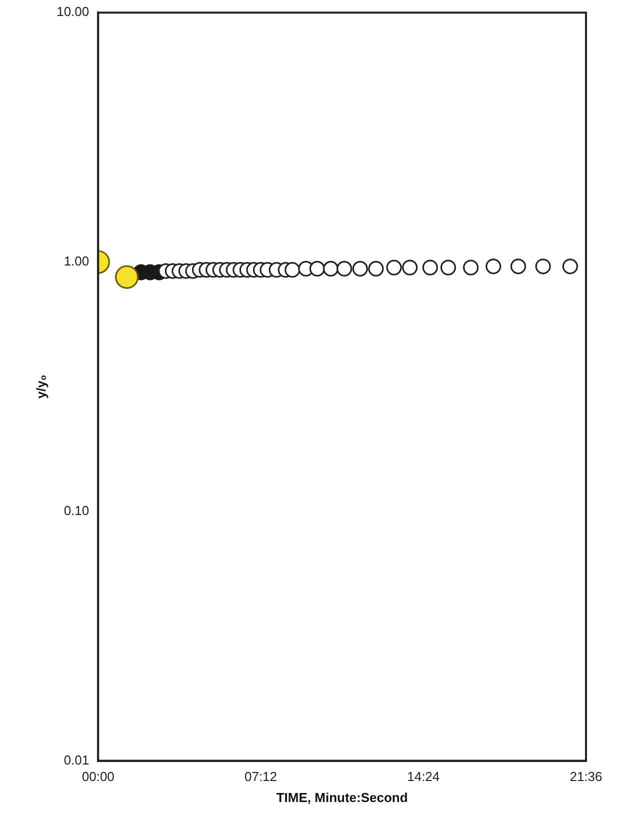 Image resolution: width=626 pixels, height=816 pixels. What do you see at coordinates (98, 776) in the screenshot?
I see `x-tick-label: 00:00` at bounding box center [98, 776].